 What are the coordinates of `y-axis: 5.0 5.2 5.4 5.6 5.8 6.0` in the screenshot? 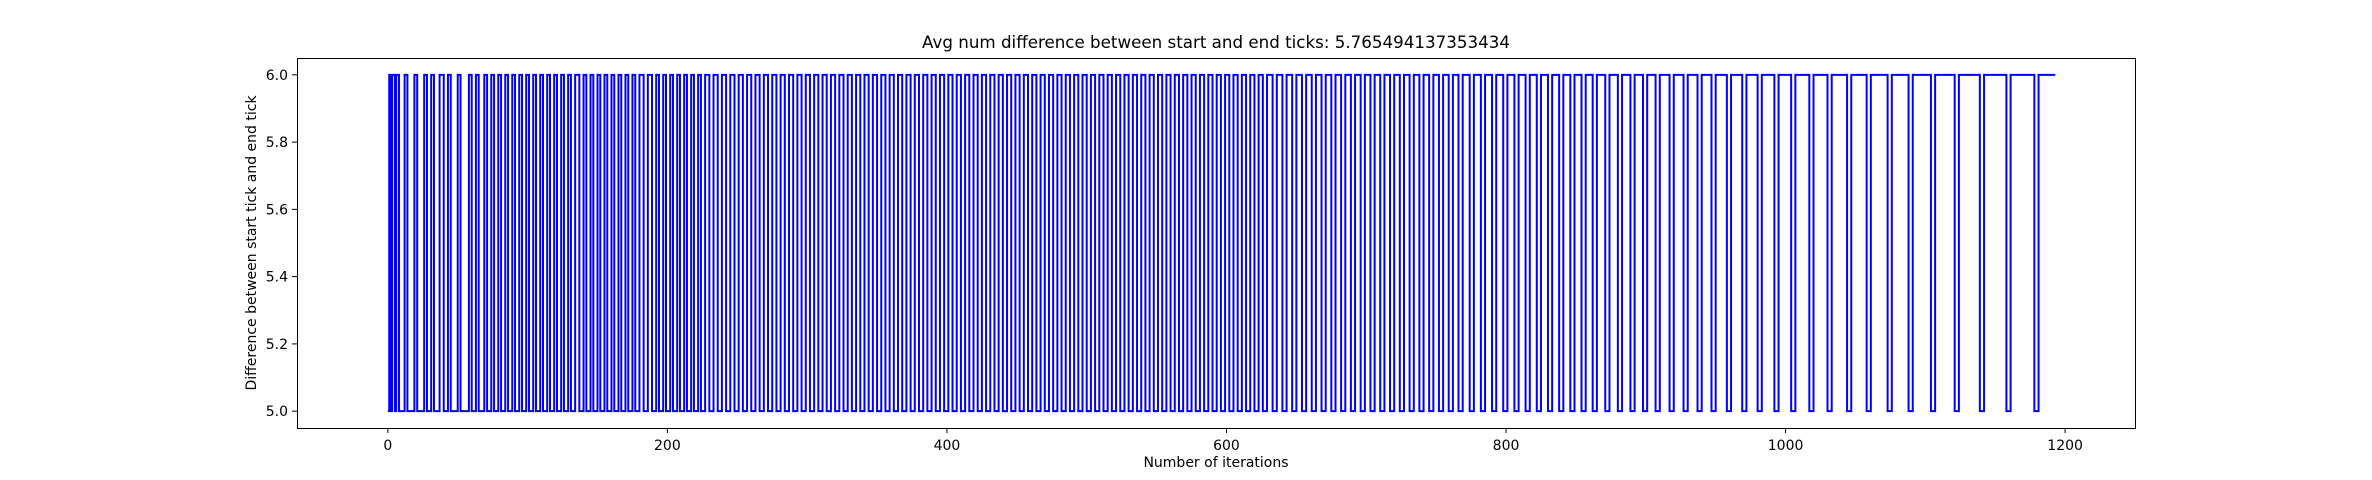 It's located at (281, 244).